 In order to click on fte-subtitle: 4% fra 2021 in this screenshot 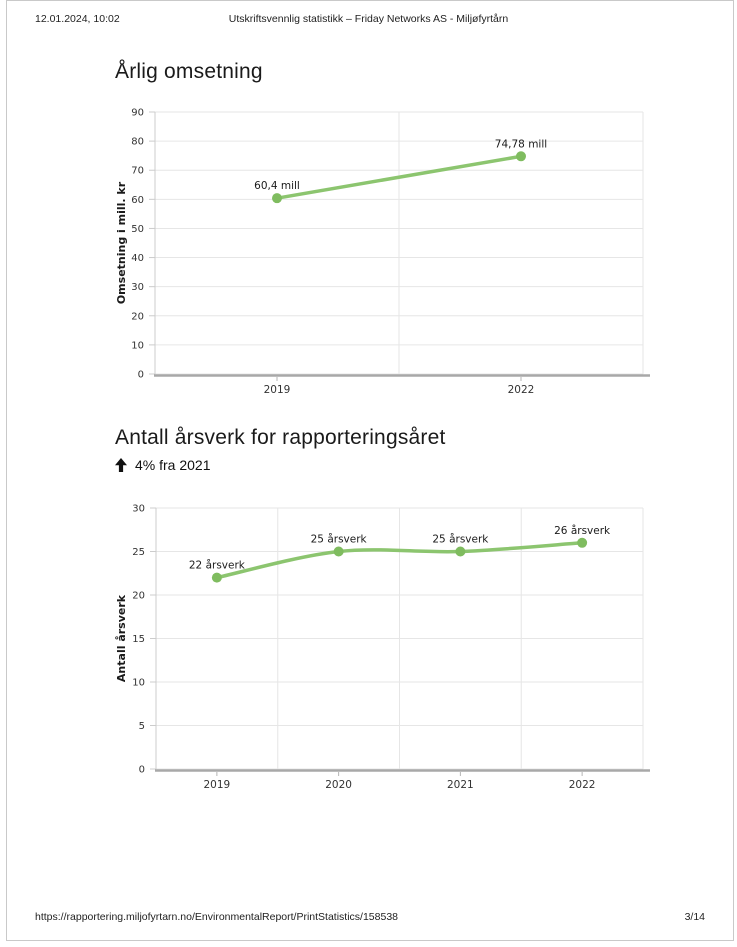, I will do `click(163, 465)`.